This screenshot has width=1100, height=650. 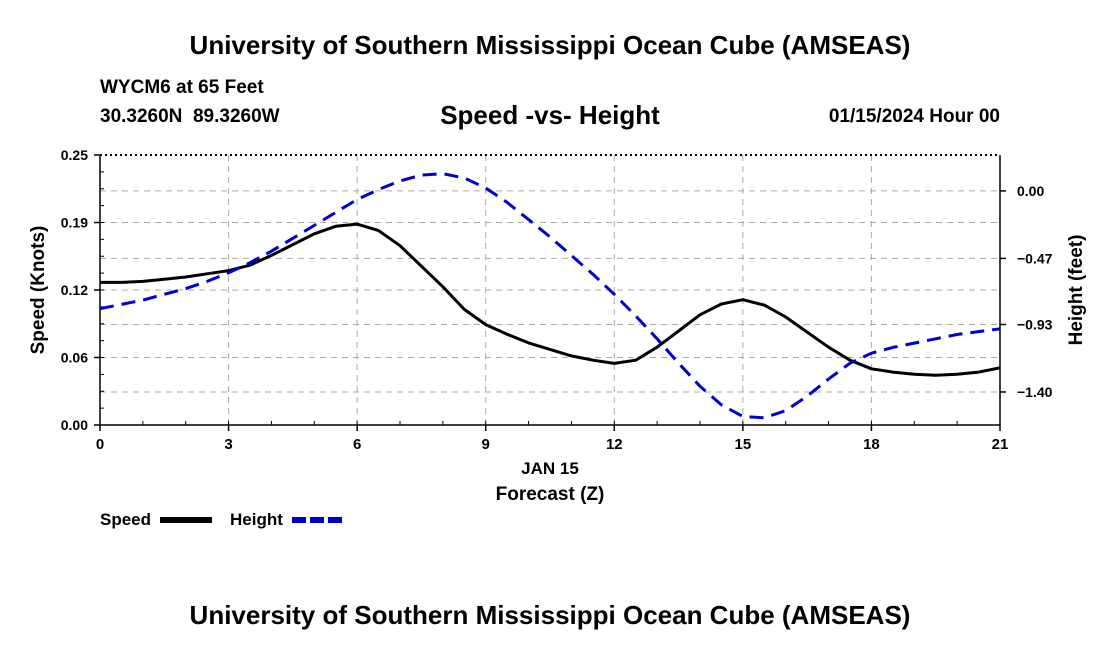 I want to click on x-tick-label: 21, so click(x=1000, y=444).